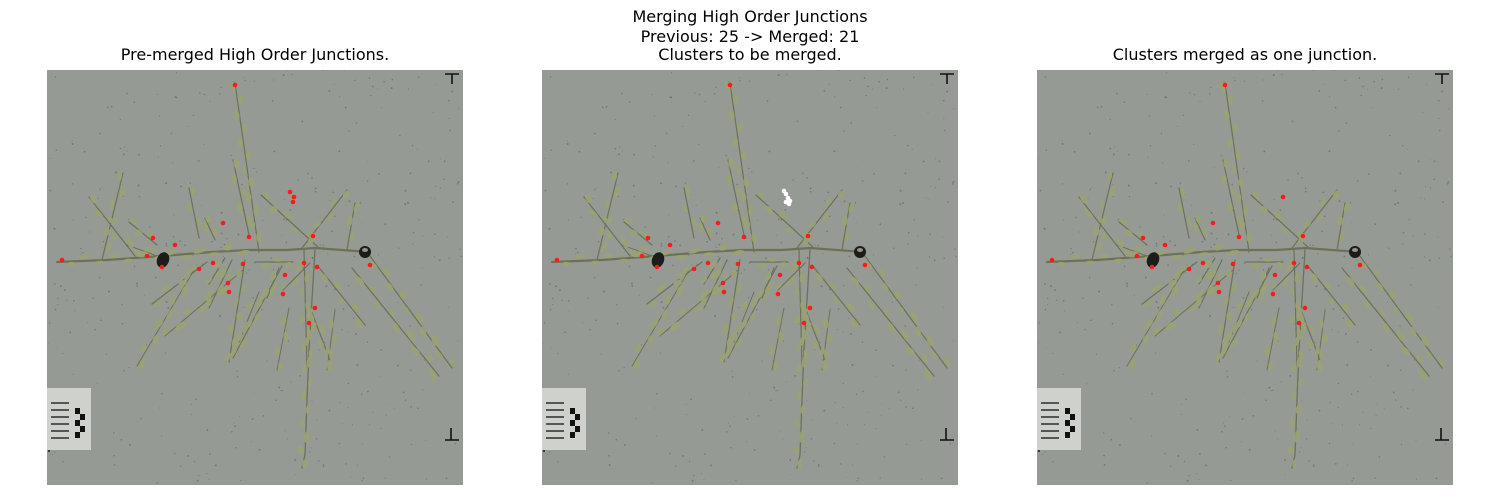 This screenshot has width=1500, height=500. Describe the element at coordinates (365, 250) in the screenshot. I see `seed-highlight` at that location.